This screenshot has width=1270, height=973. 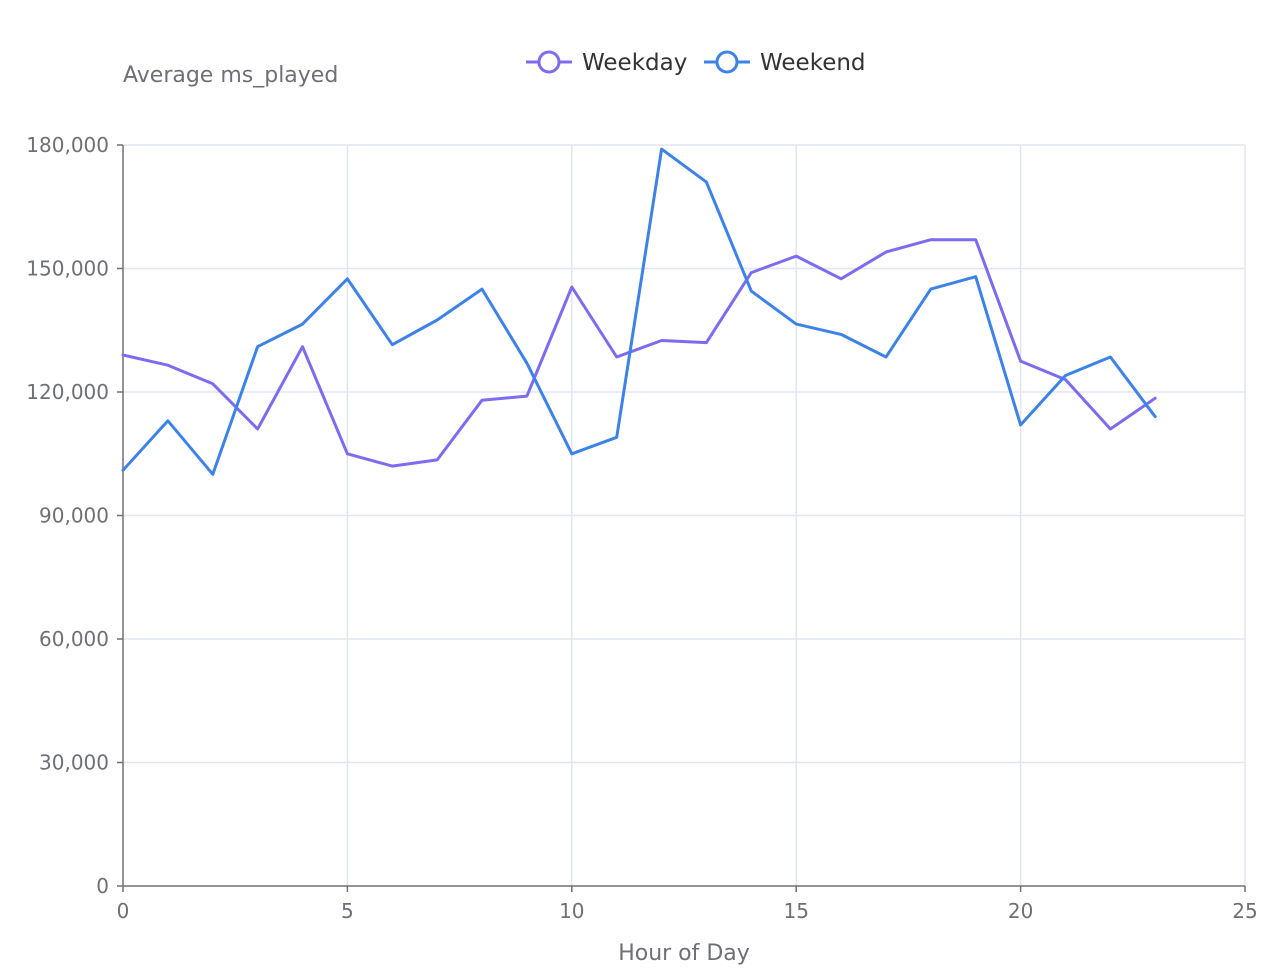 What do you see at coordinates (67, 269) in the screenshot?
I see `y-tick-label: 150,000` at bounding box center [67, 269].